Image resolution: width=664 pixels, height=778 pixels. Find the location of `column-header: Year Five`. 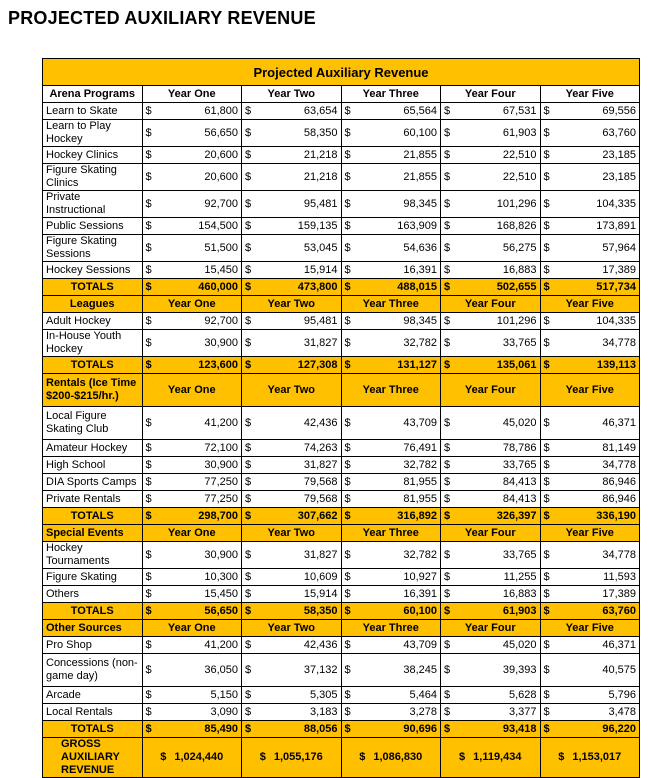

column-header: Year Five is located at coordinates (589, 628).